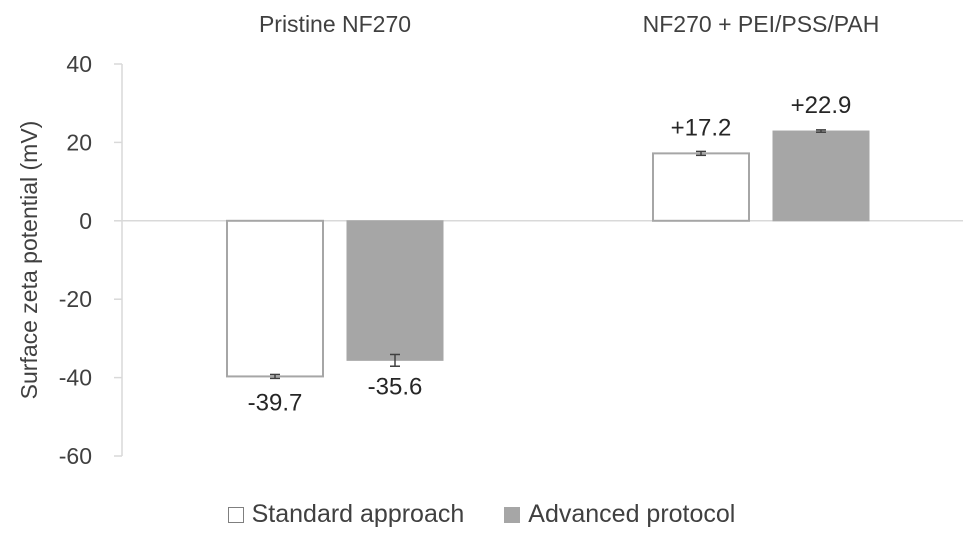 The image size is (963, 533). Describe the element at coordinates (79, 64) in the screenshot. I see `y-tick-label: 40` at that location.